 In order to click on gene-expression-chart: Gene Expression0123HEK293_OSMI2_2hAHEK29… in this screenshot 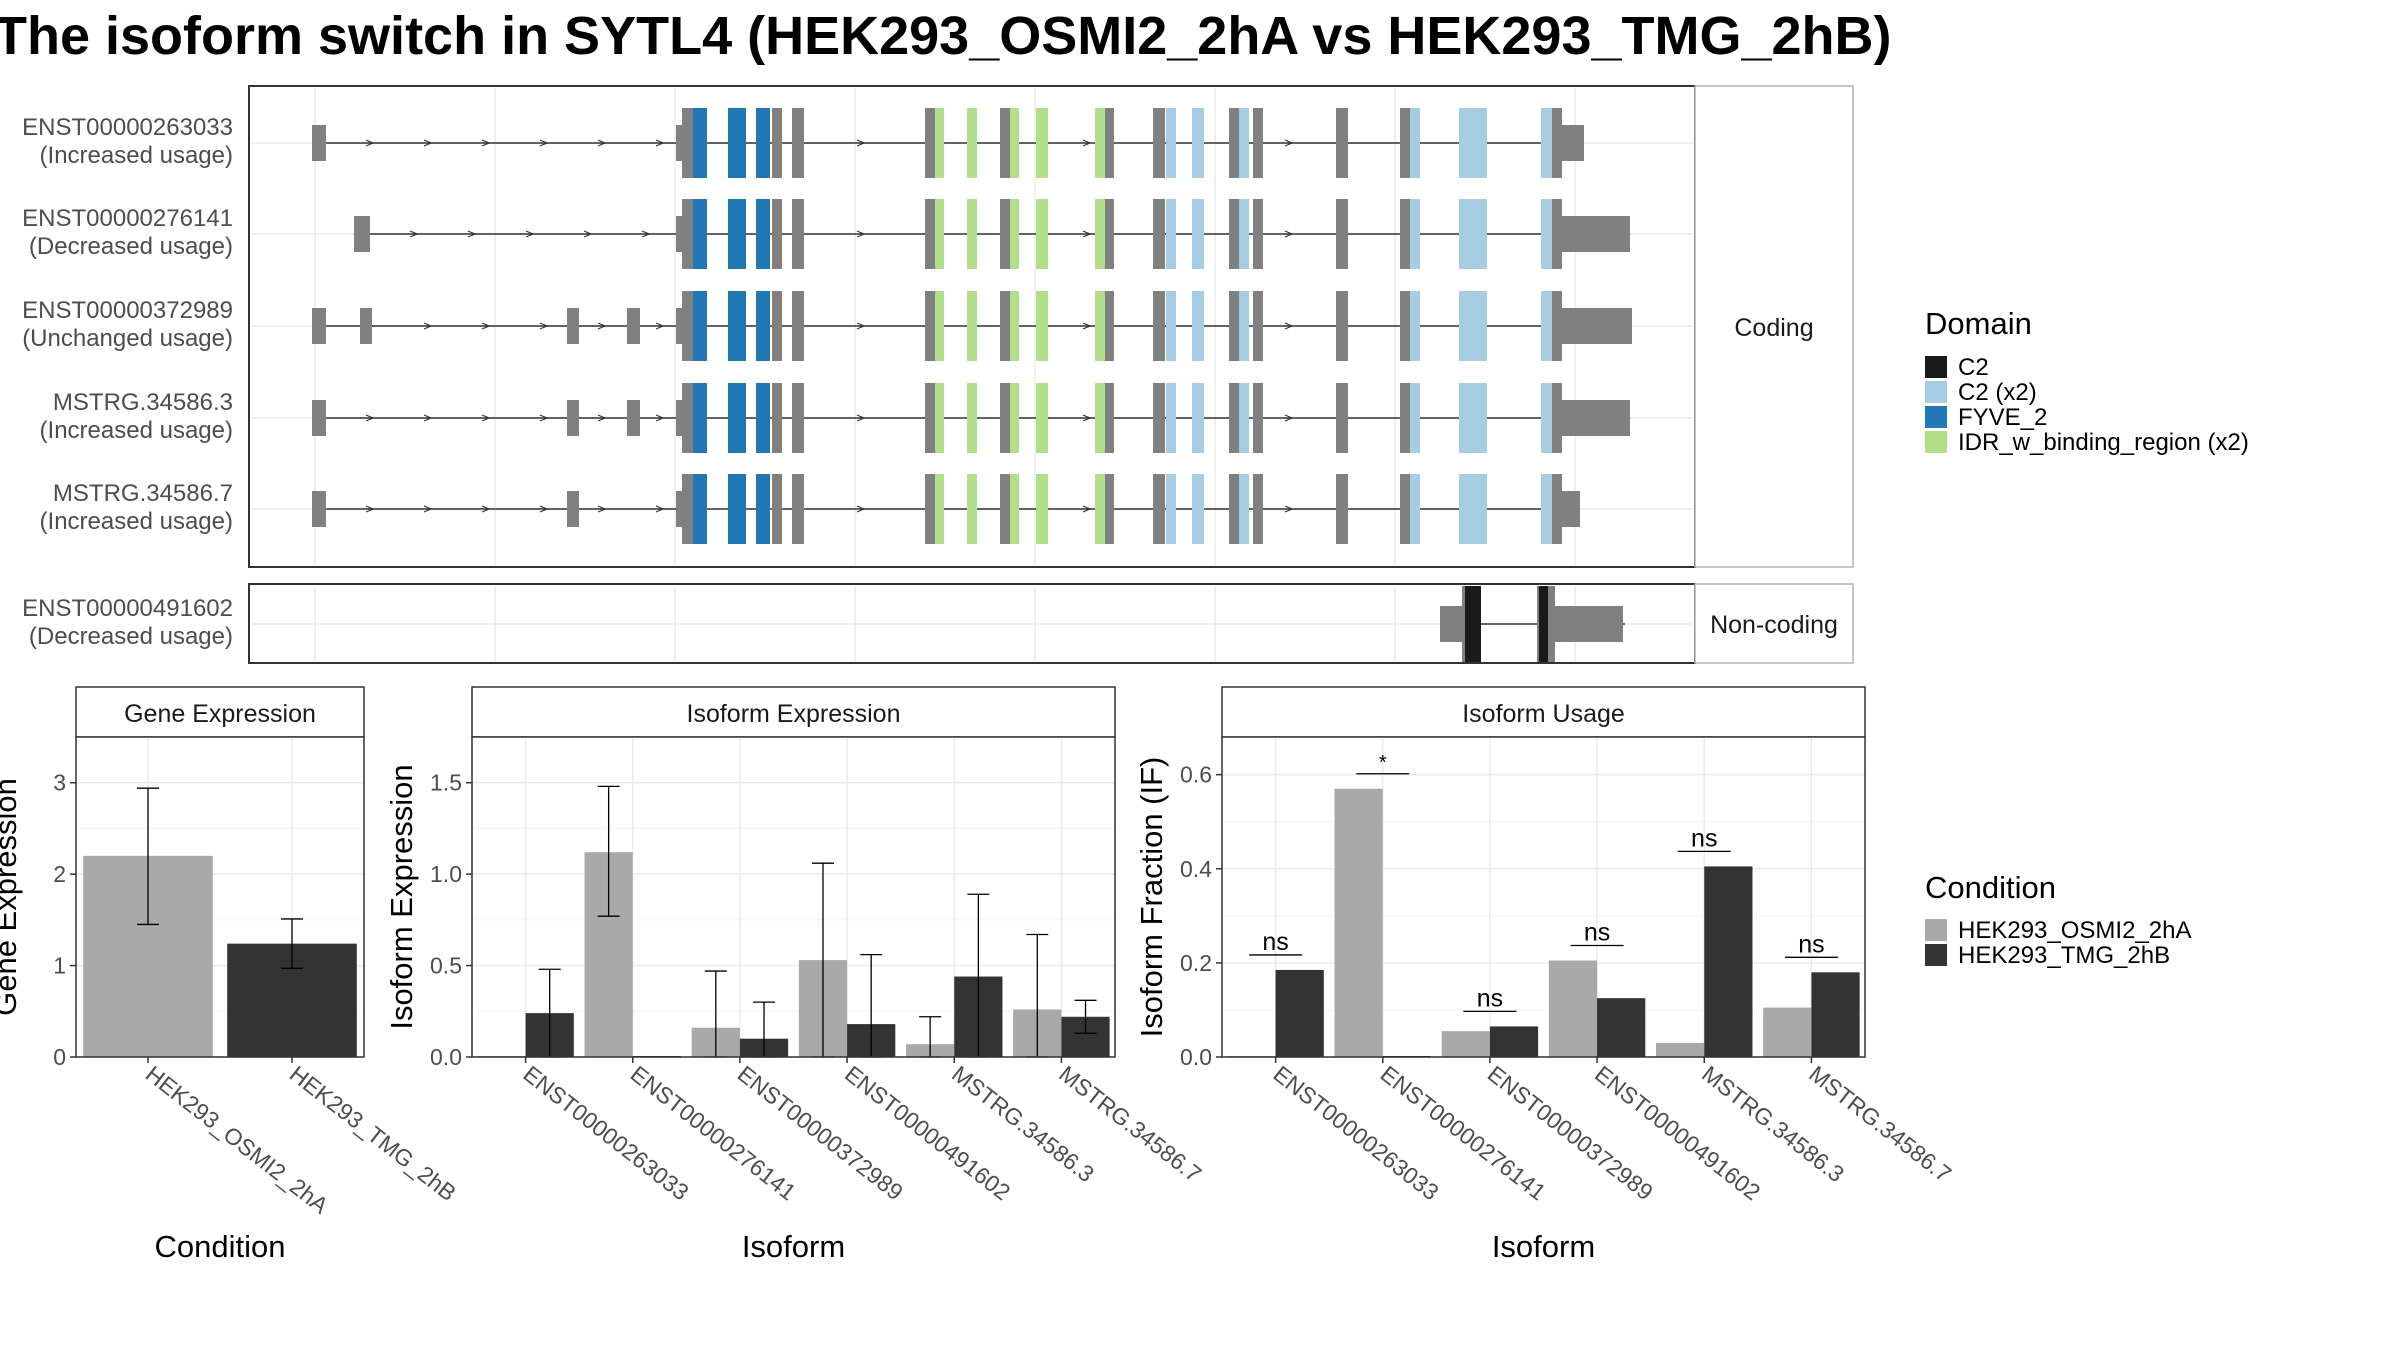, I will do `click(230, 975)`.